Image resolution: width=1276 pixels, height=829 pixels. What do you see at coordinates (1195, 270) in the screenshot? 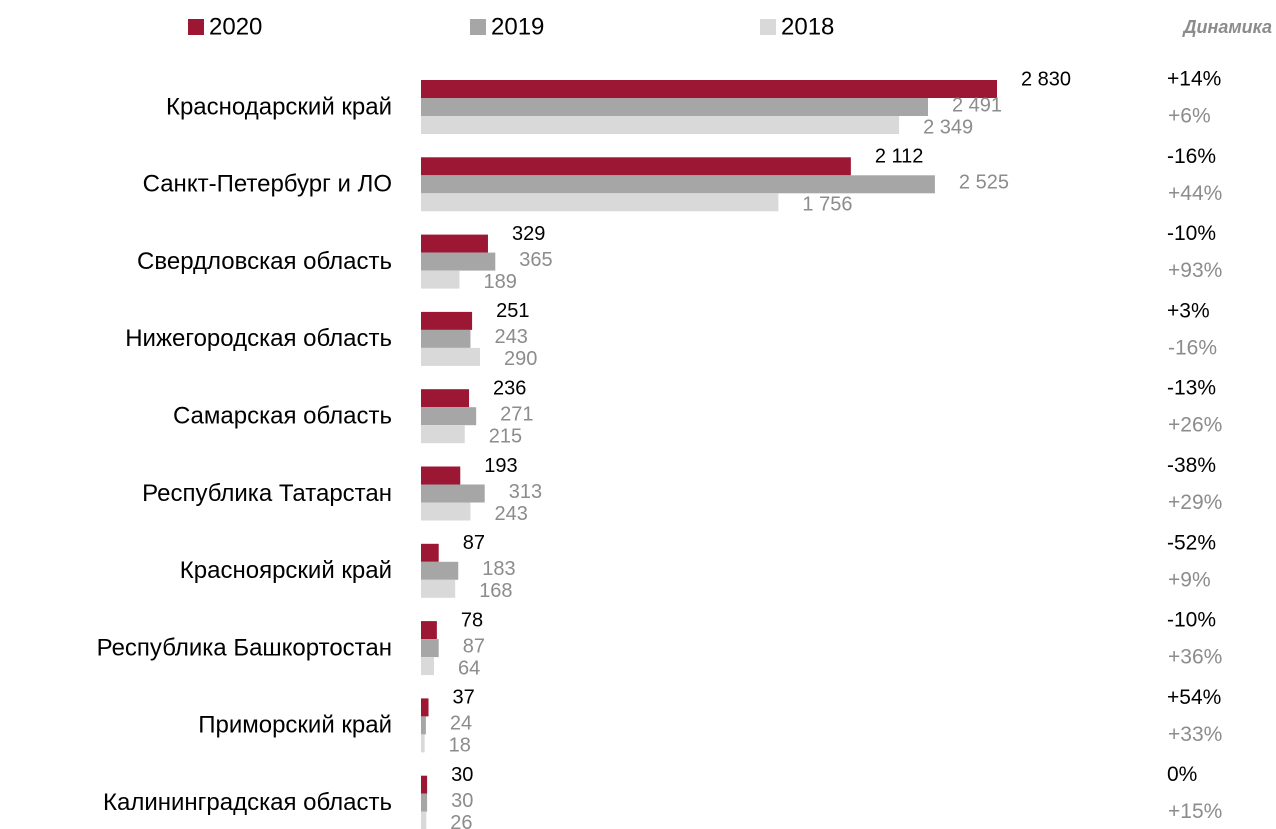
I see `dynamics-bottom: +93%` at bounding box center [1195, 270].